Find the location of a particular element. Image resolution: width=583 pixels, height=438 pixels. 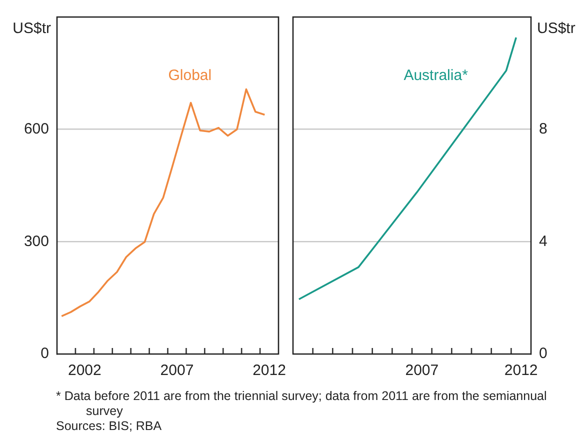

y-tick-label: 4 is located at coordinates (543, 241).